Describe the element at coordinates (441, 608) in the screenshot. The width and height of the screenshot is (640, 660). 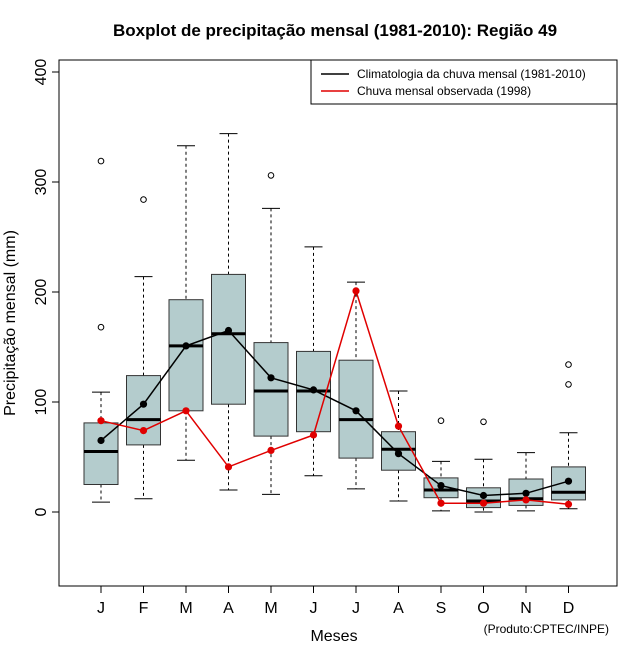
I see `x-tick-label-8: S` at that location.